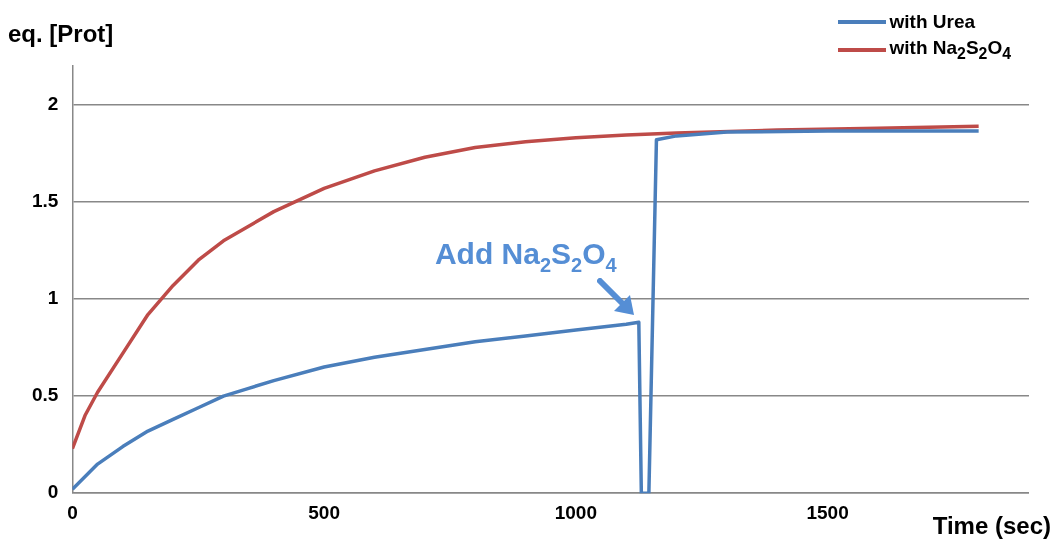 This screenshot has height=550, width=1059. I want to click on legend-label: with Urea, so click(932, 22).